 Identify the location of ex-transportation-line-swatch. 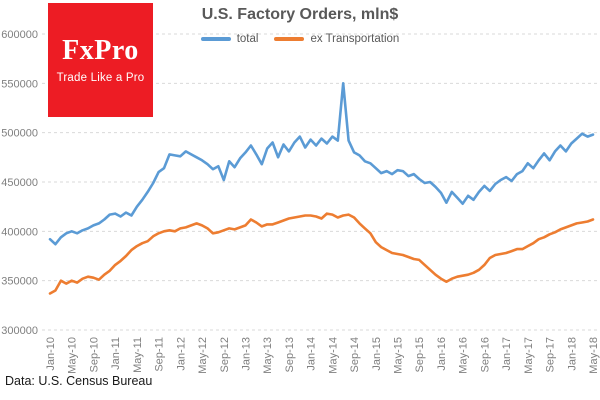
(289, 39).